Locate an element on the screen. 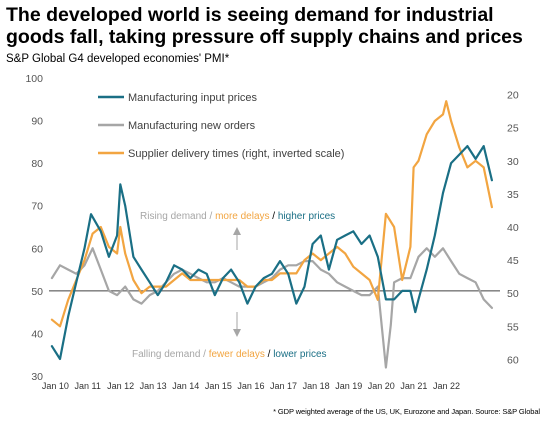  left-tick-label: 30 is located at coordinates (37, 377).